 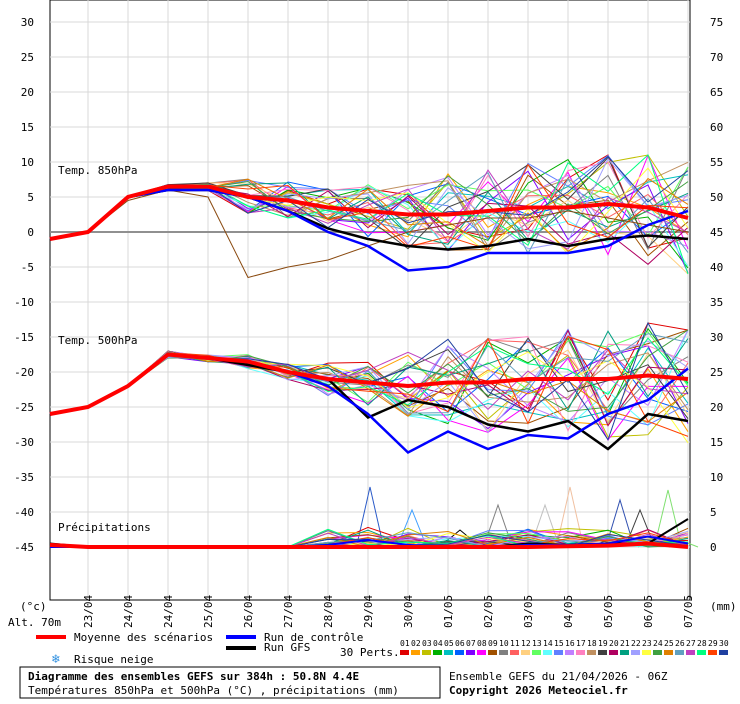 What do you see at coordinates (408, 611) in the screenshot?
I see `date-tick-label: 30/04` at bounding box center [408, 611].